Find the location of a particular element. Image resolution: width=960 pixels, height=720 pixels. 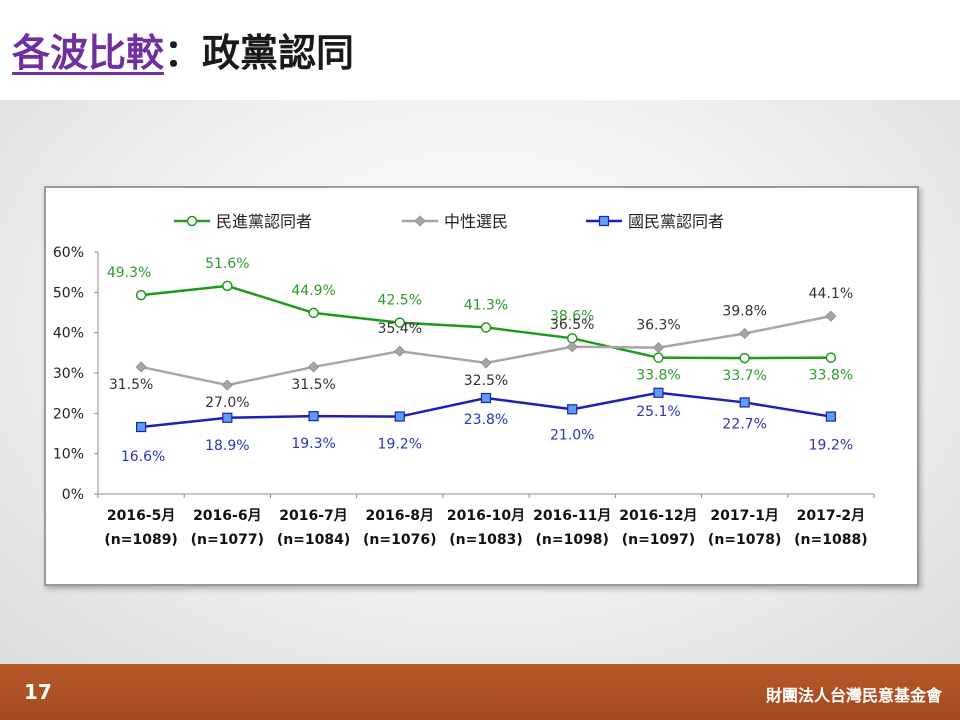

x-tick-sample-size: (n=1078) is located at coordinates (744, 540).